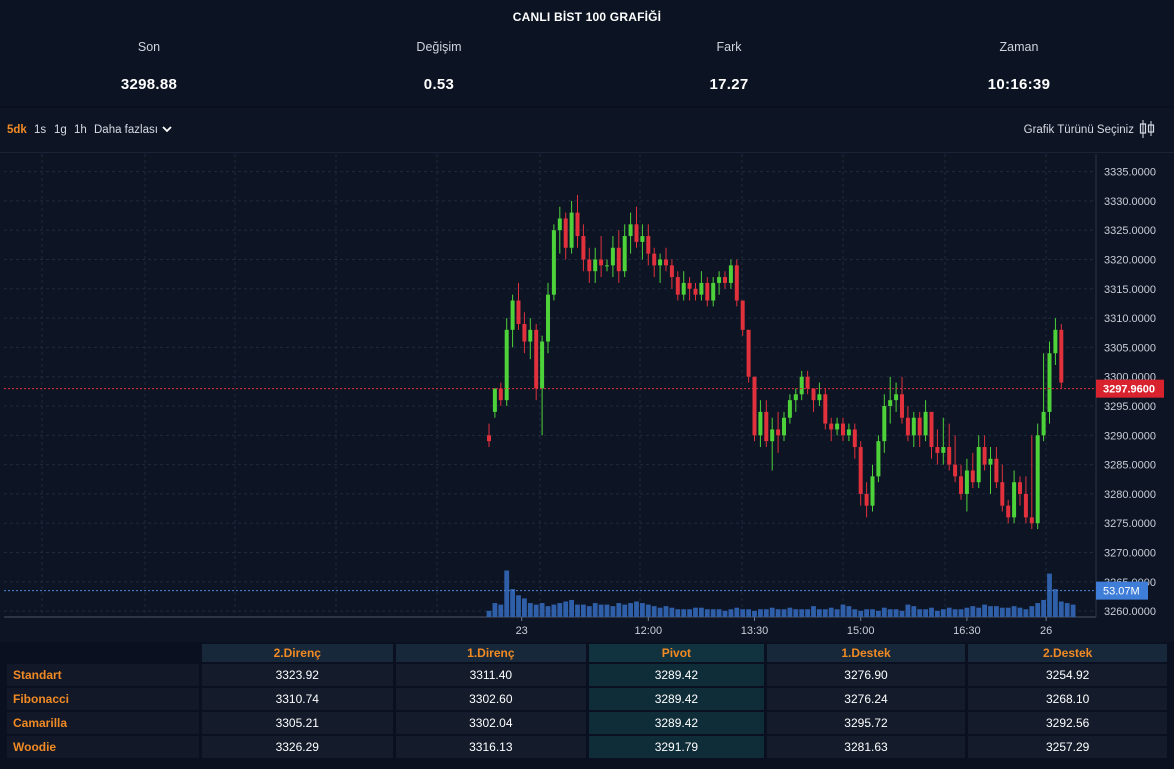 This screenshot has height=769, width=1174. I want to click on table-cell: 3292.56, so click(1067, 723).